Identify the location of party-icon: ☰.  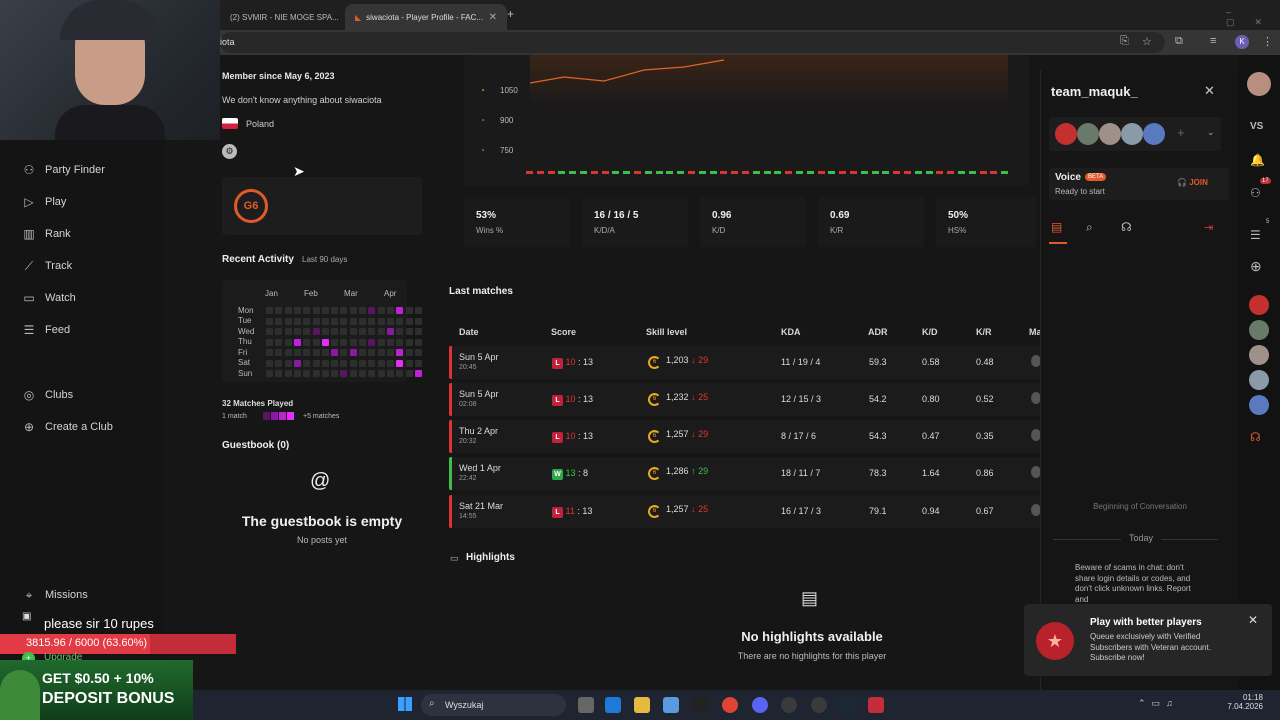
(1255, 235).